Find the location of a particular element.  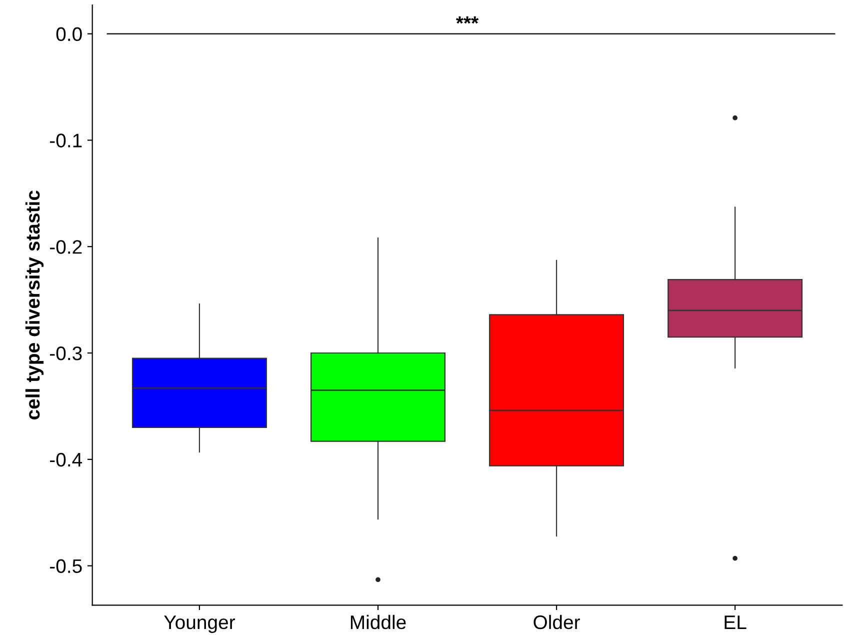

x-tick-label: Younger is located at coordinates (200, 625).